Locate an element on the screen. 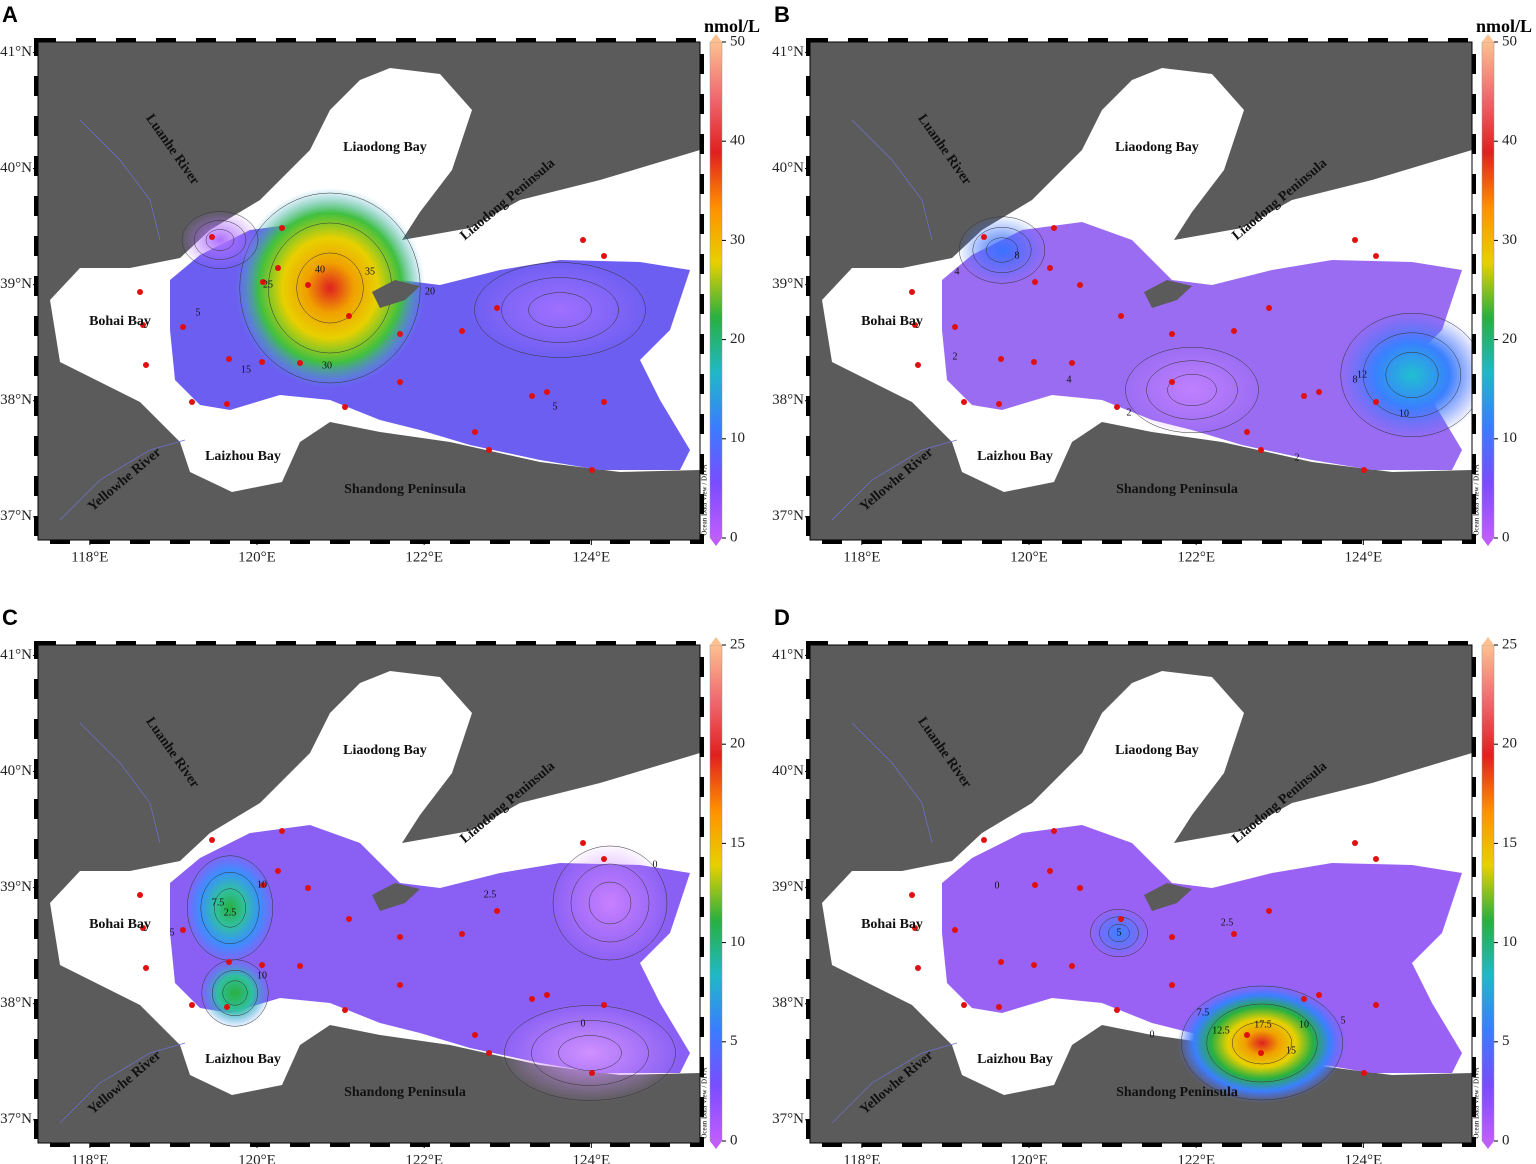 The width and height of the screenshot is (1536, 1164). colorbar-label: 5 is located at coordinates (734, 1041).